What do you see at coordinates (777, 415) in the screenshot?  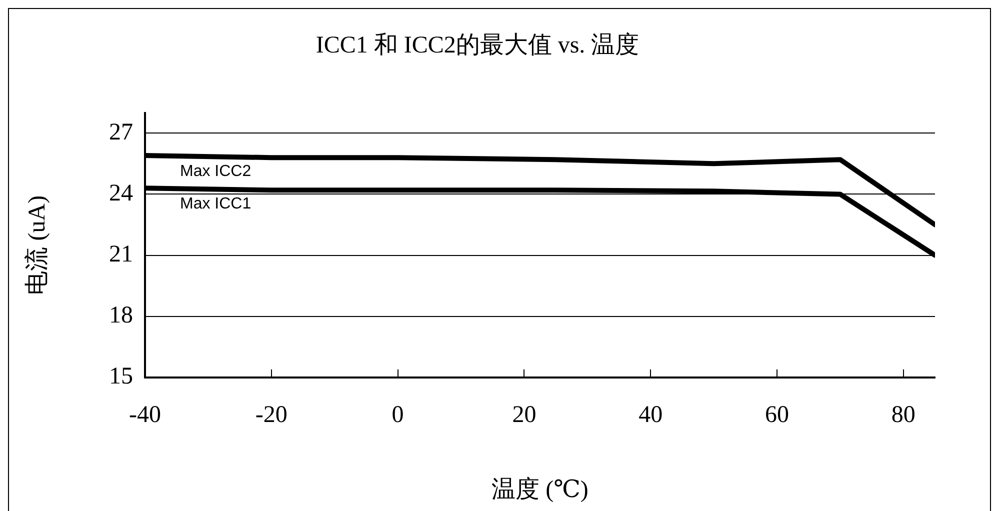 I see `x-tick-label: 60` at bounding box center [777, 415].